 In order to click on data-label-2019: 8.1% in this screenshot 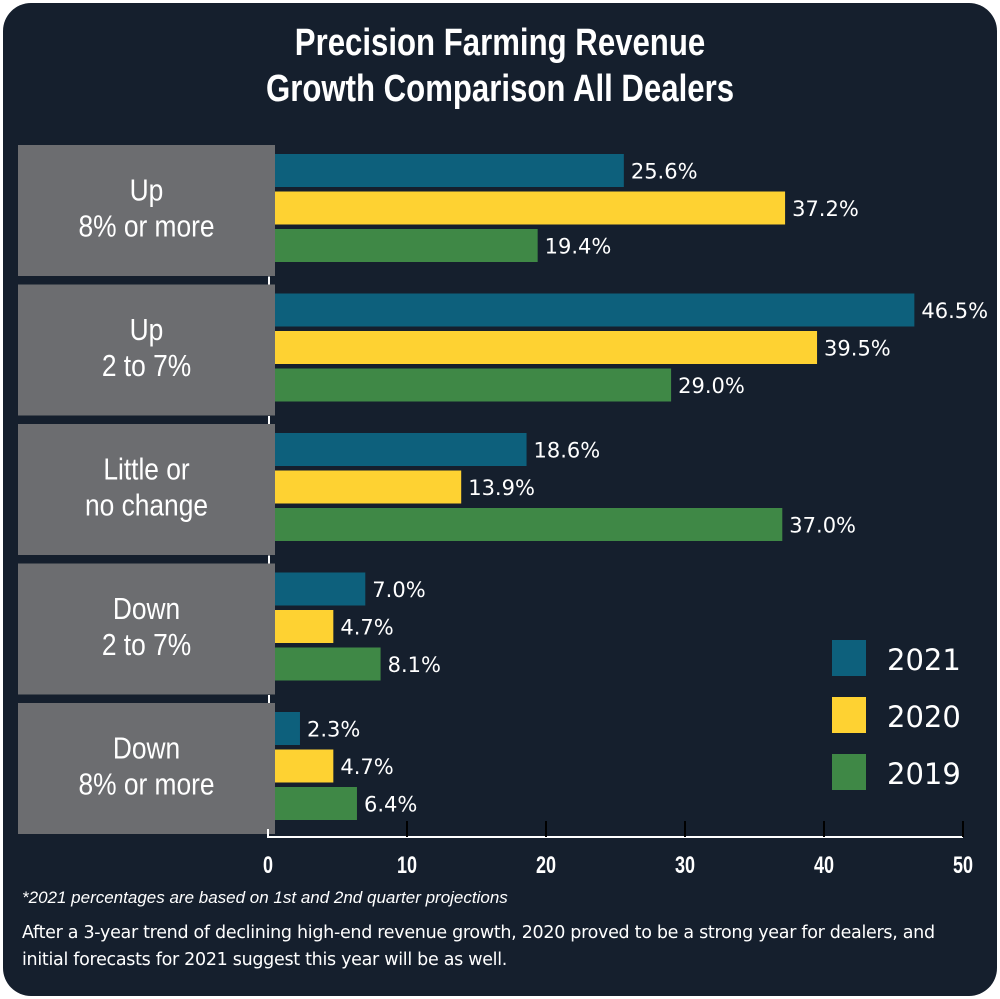, I will do `click(414, 665)`.